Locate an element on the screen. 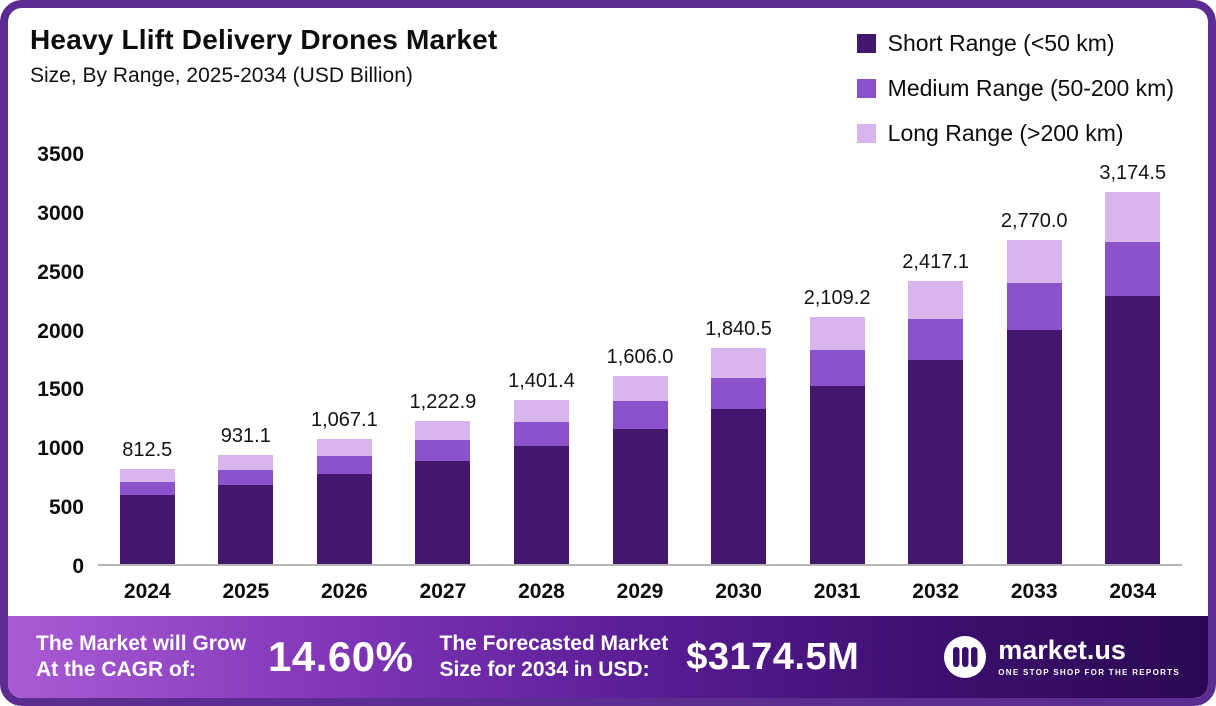  bar-group-2029: 1,606.0 is located at coordinates (640, 359).